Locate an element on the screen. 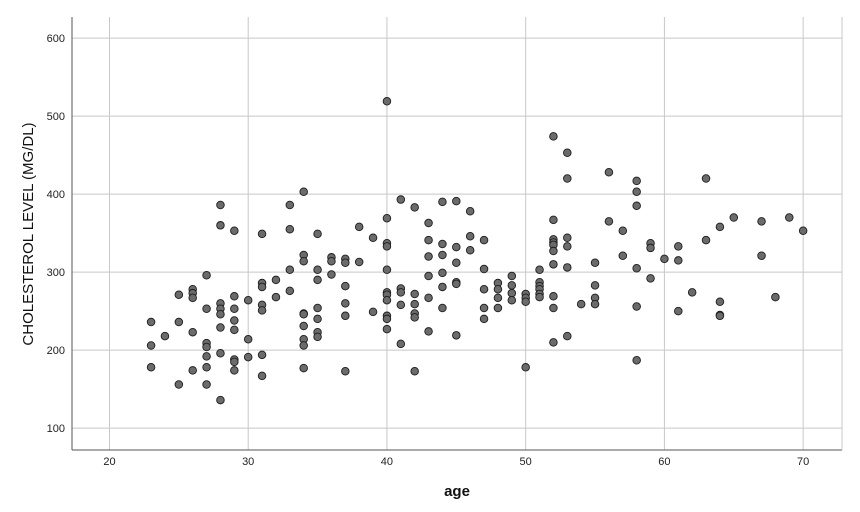 The width and height of the screenshot is (860, 512). y-tick-label: 400 is located at coordinates (56, 195).